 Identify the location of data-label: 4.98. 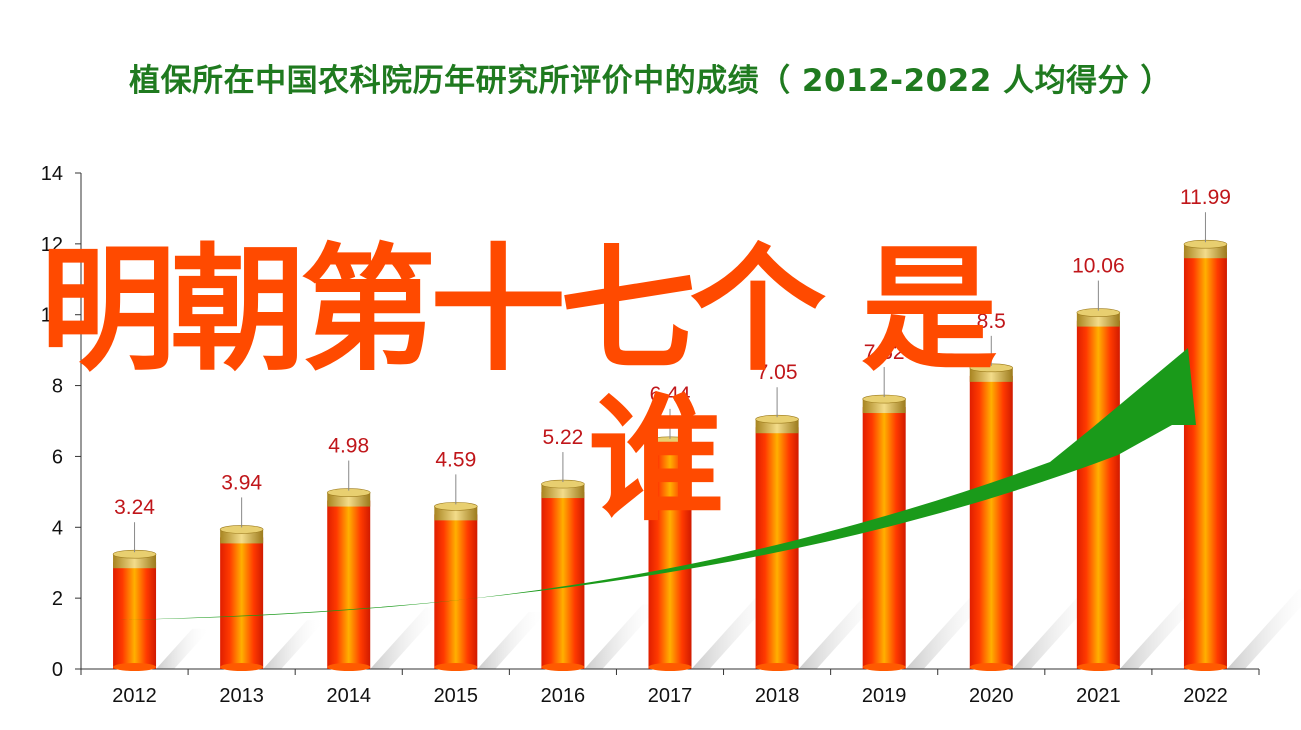
(348, 446).